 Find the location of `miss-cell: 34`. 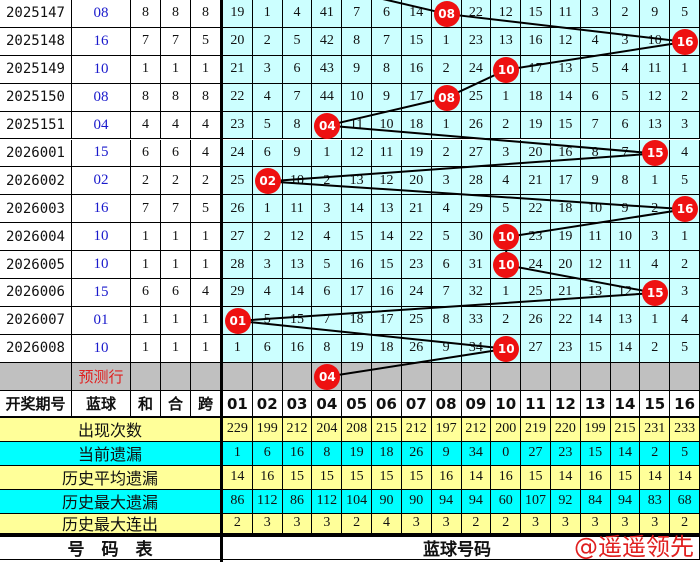

miss-cell: 34 is located at coordinates (476, 348).